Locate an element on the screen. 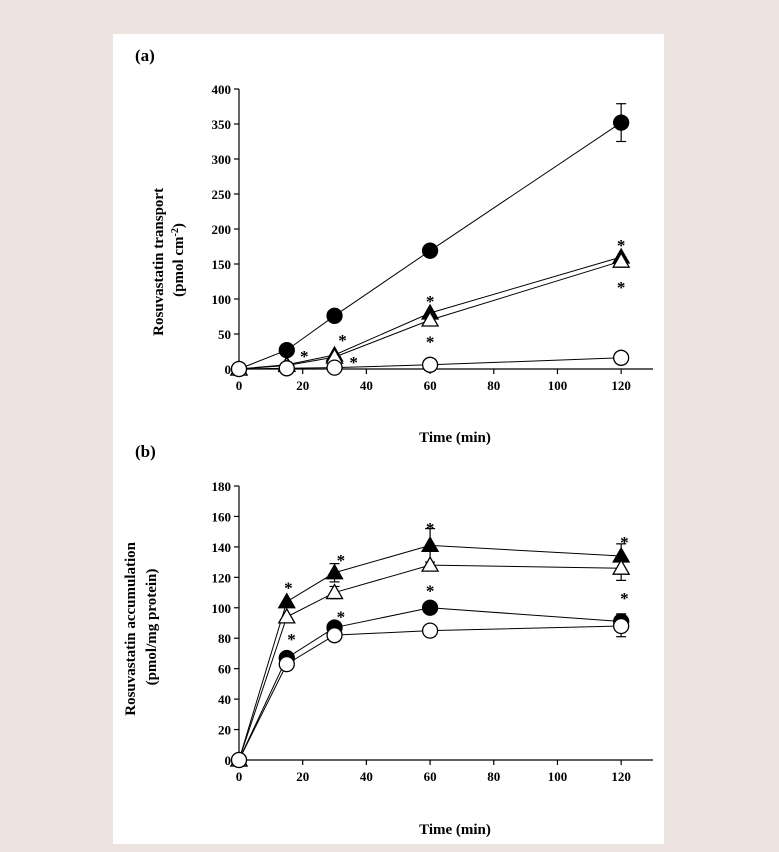  chart-a-ylabel: Rosuvastatin transport (pmol cm-2) is located at coordinates (169, 260).